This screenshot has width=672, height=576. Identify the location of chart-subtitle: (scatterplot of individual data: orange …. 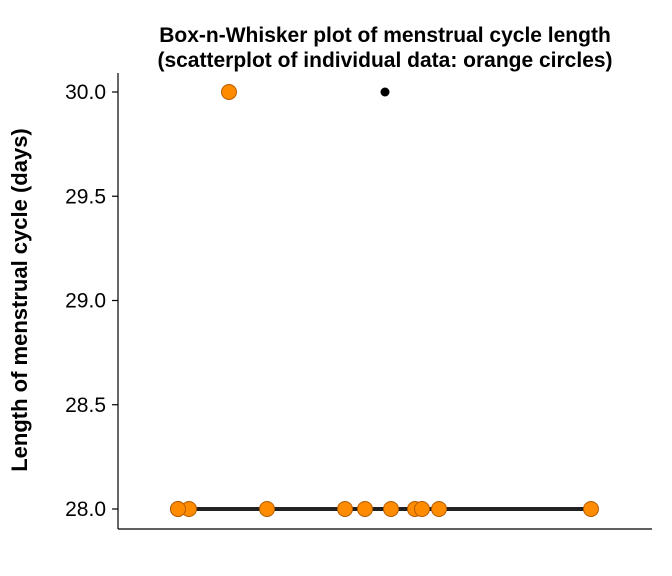
(384, 60).